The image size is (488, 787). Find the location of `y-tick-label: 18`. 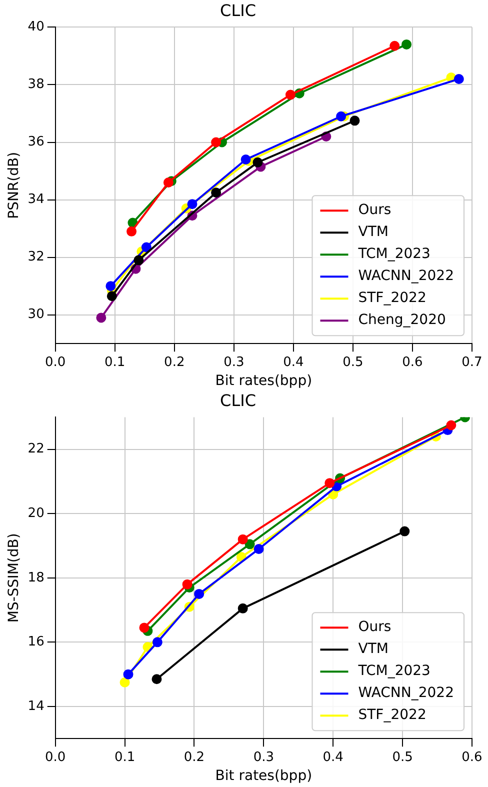

y-tick-label: 18 is located at coordinates (36, 578).